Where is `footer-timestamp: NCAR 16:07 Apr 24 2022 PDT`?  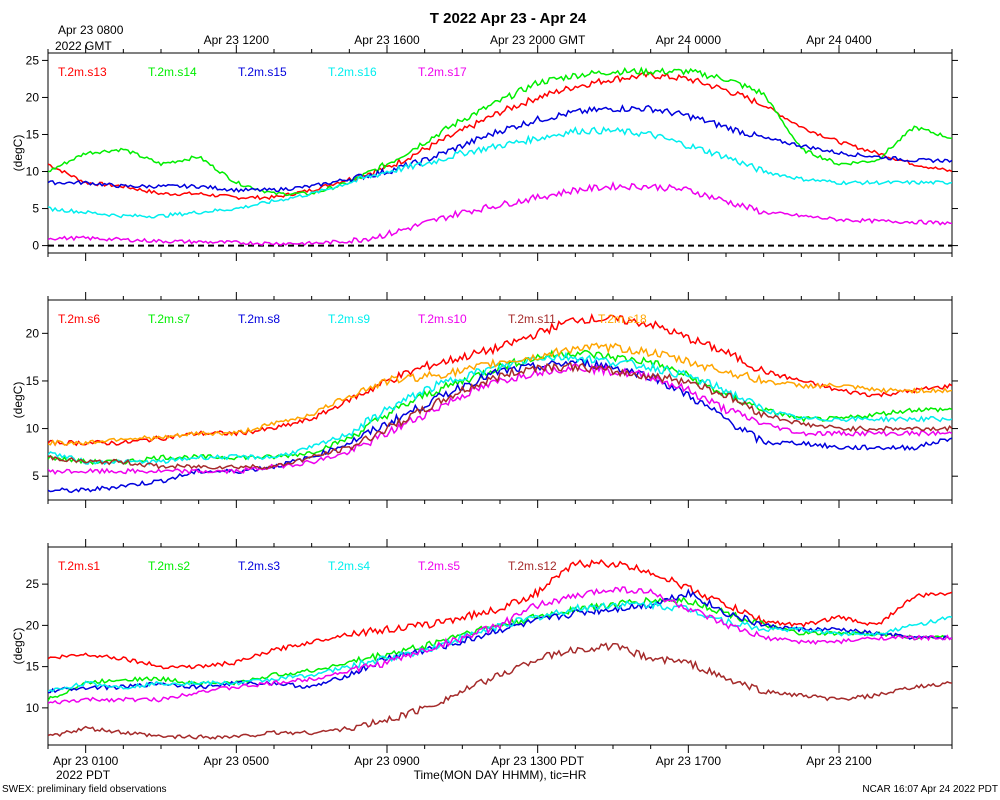
footer-timestamp: NCAR 16:07 Apr 24 2022 PDT is located at coordinates (930, 789).